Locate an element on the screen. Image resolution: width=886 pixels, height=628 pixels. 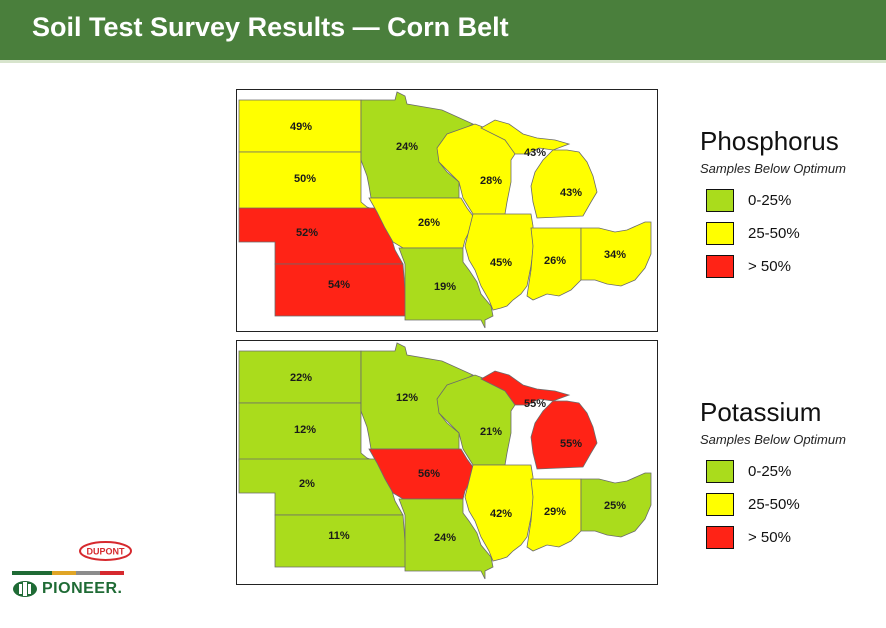
state-value-label: 45% is located at coordinates (501, 263).